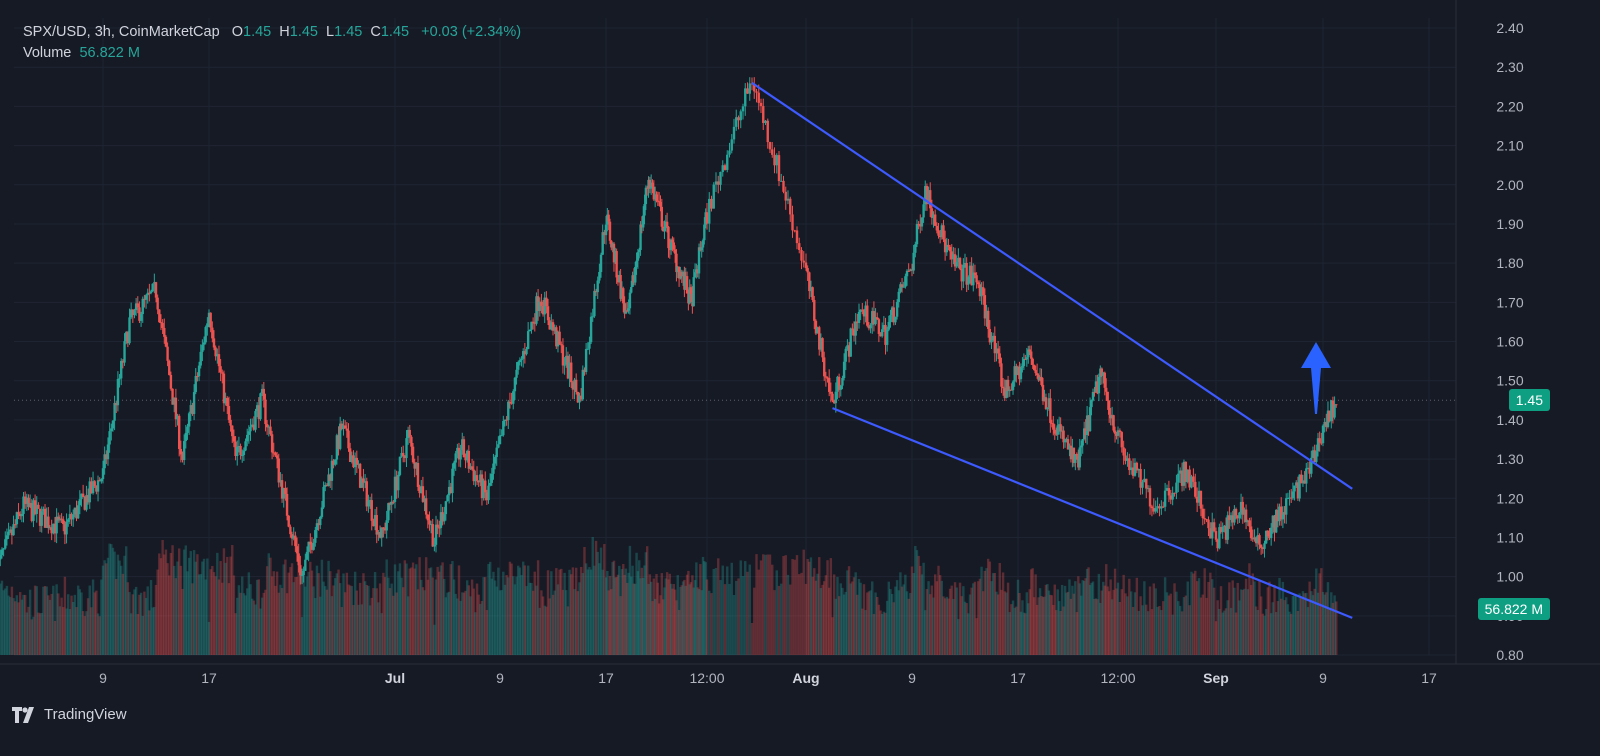 Image resolution: width=1600 pixels, height=756 pixels. Describe the element at coordinates (1529, 400) in the screenshot. I see `price-tag: 1.45` at that location.